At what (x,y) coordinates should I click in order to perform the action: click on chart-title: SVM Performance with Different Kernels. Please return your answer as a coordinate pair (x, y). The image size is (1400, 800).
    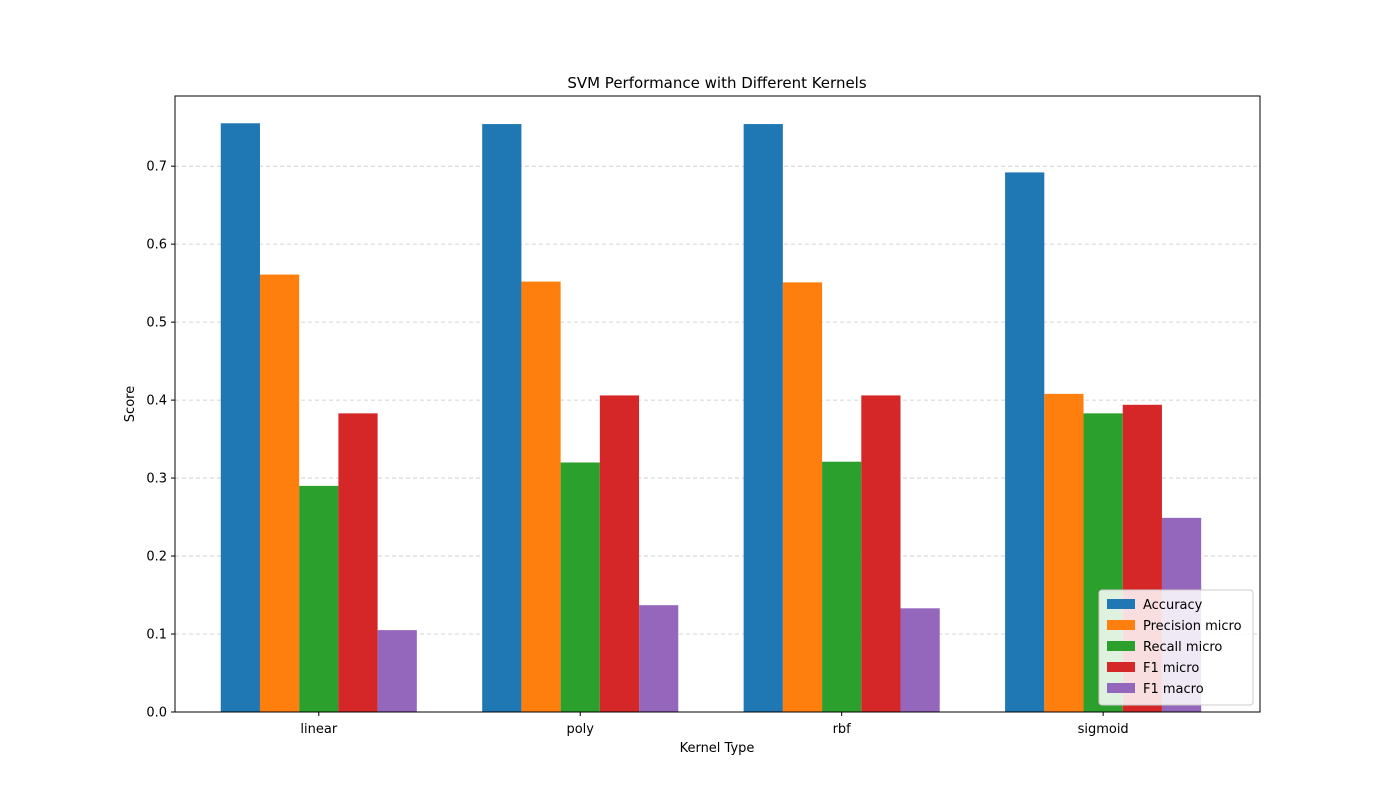
    Looking at the image, I should click on (717, 83).